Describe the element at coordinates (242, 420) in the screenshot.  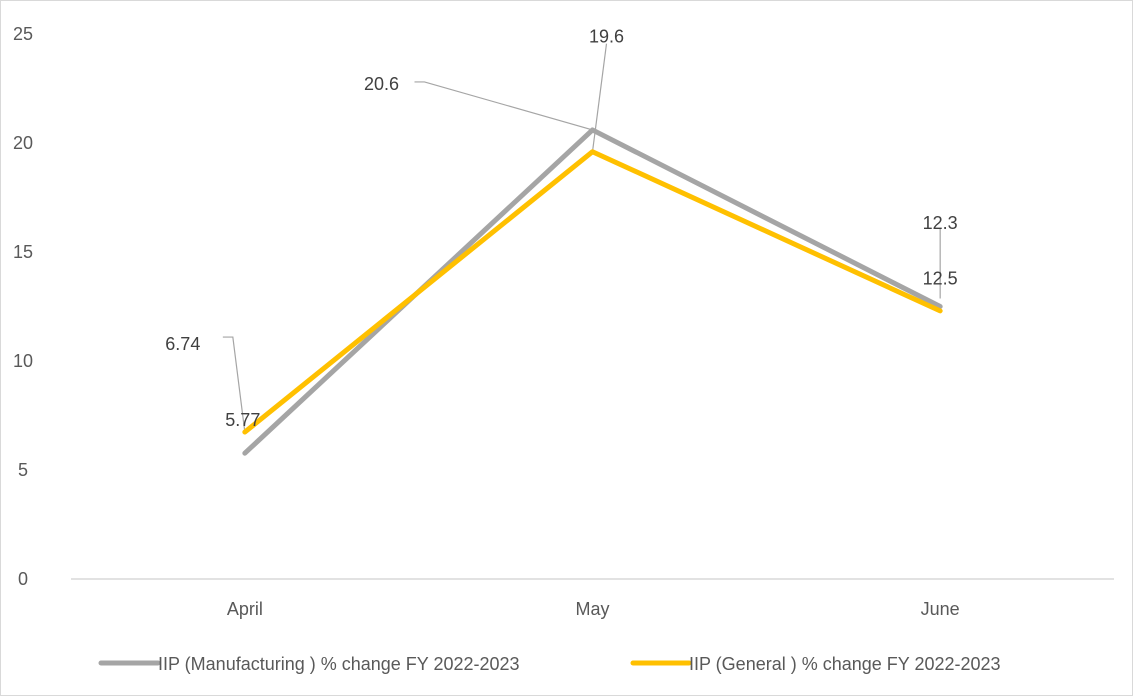
I see `data-label: 5.77` at that location.